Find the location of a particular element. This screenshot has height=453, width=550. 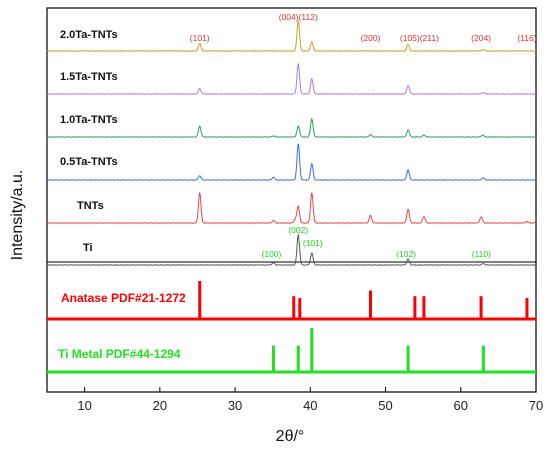

x-tick-label: 10 is located at coordinates (84, 405).